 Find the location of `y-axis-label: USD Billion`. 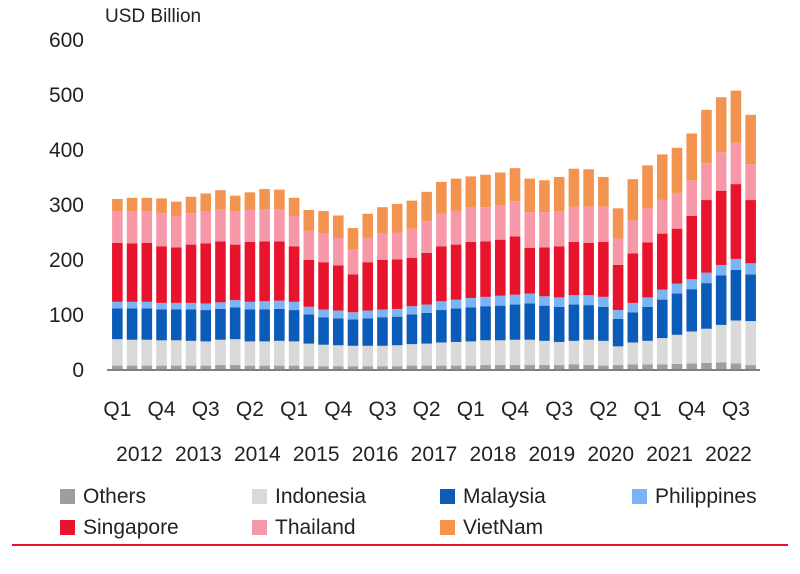

y-axis-label: USD Billion is located at coordinates (153, 16).